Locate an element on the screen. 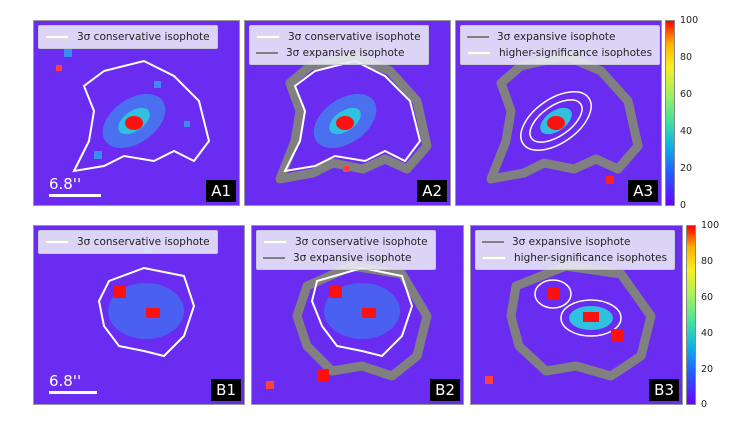 Image resolution: width=748 pixels, height=430 pixels. legend-a1: 3σ conservative isophote is located at coordinates (128, 37).